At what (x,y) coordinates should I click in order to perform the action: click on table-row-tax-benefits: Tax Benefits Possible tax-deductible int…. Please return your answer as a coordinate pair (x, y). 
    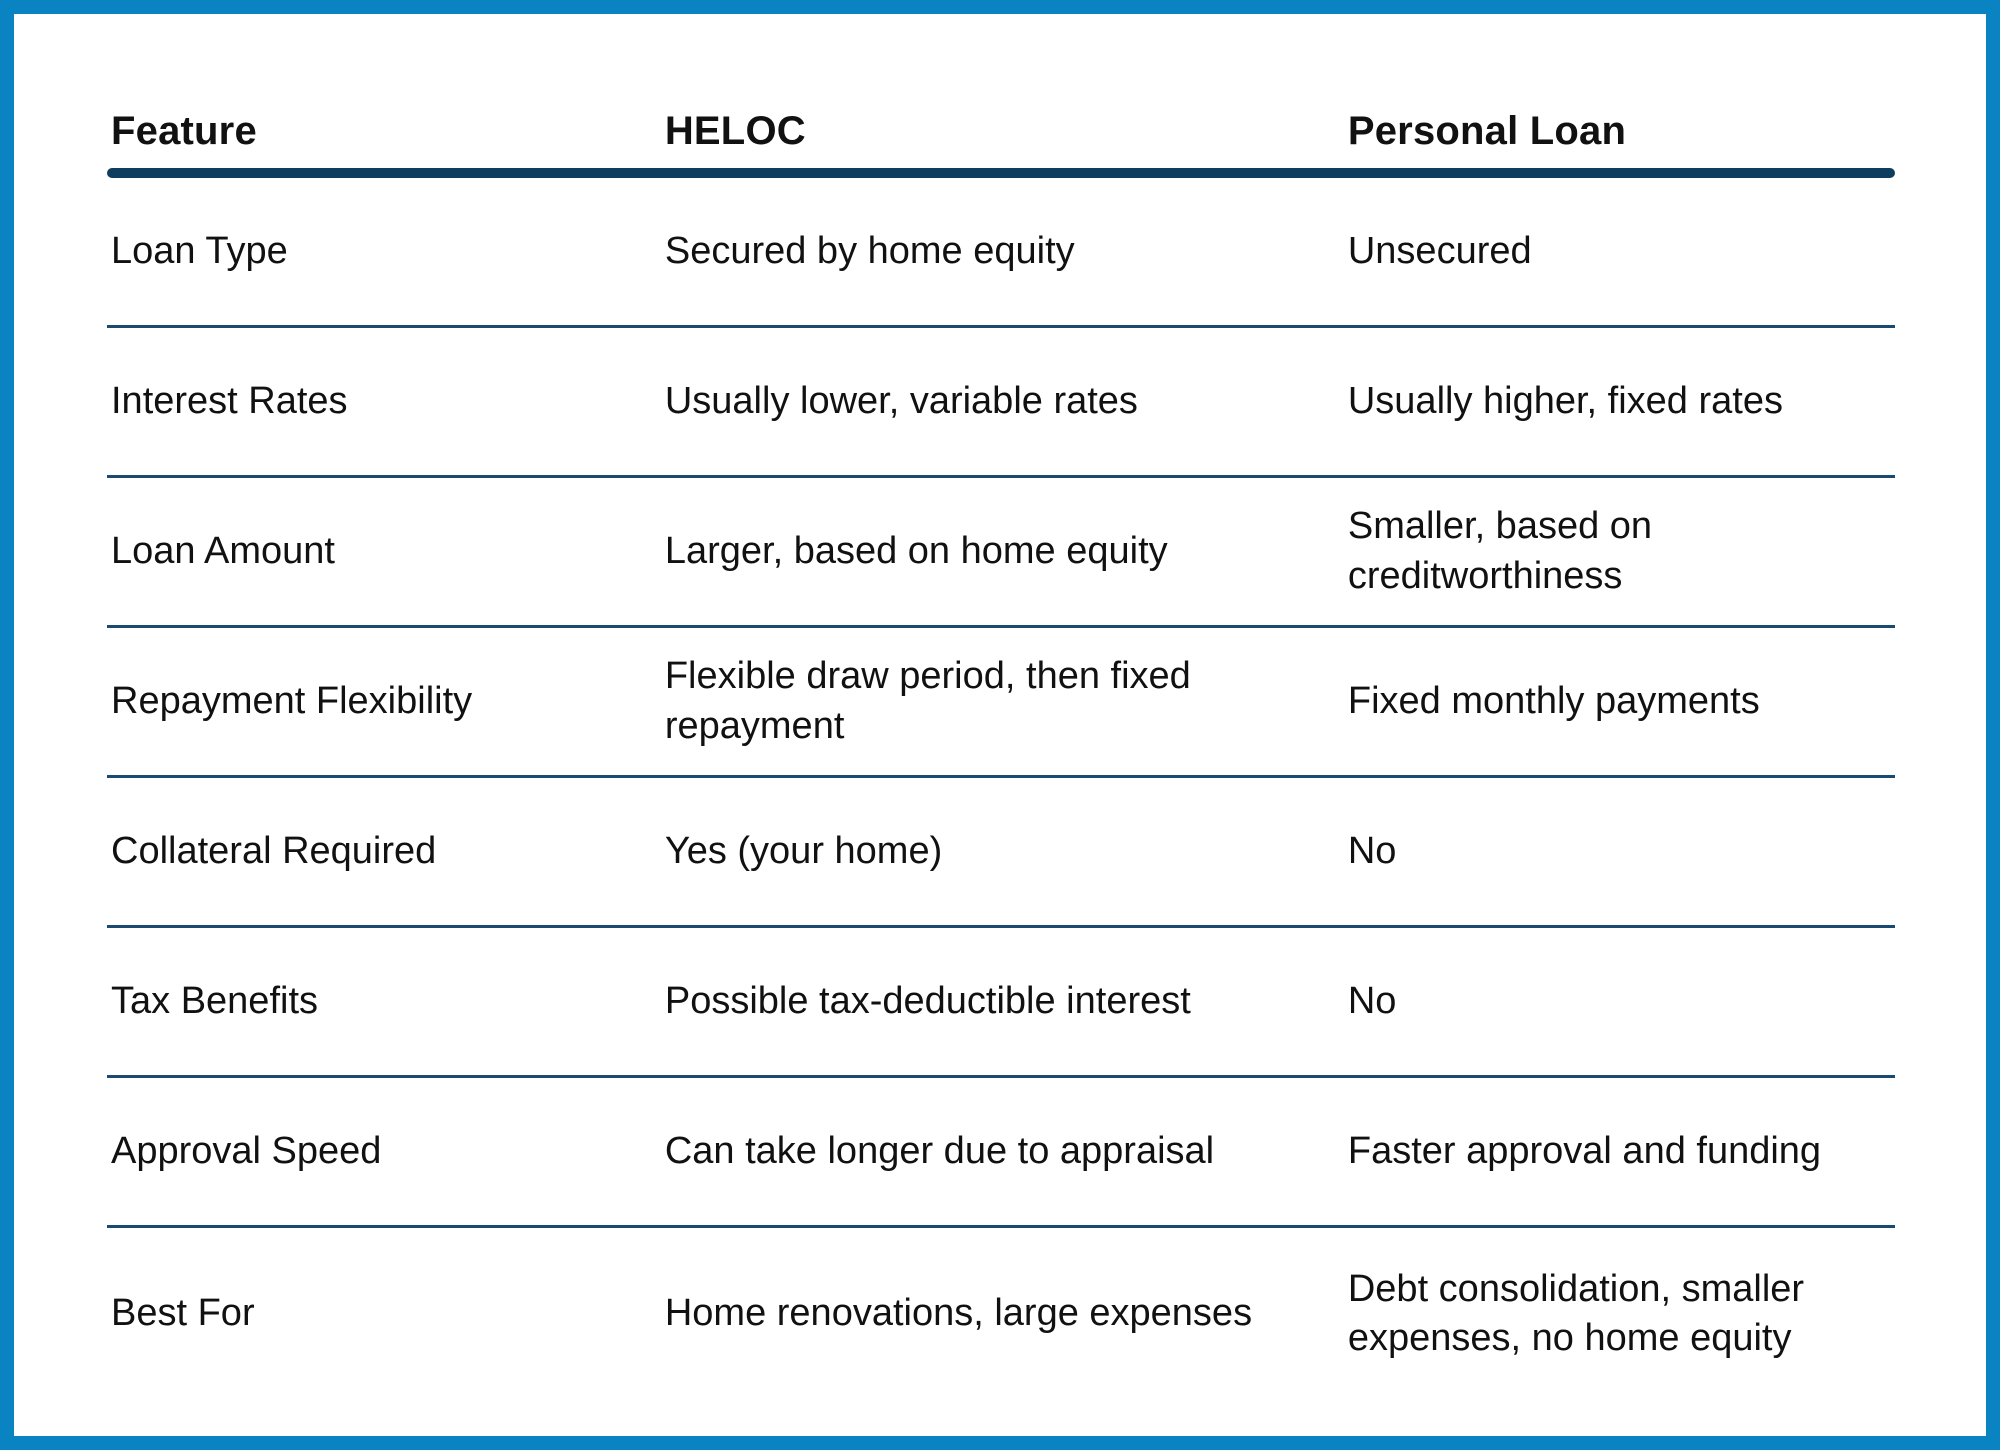
    Looking at the image, I should click on (1001, 1003).